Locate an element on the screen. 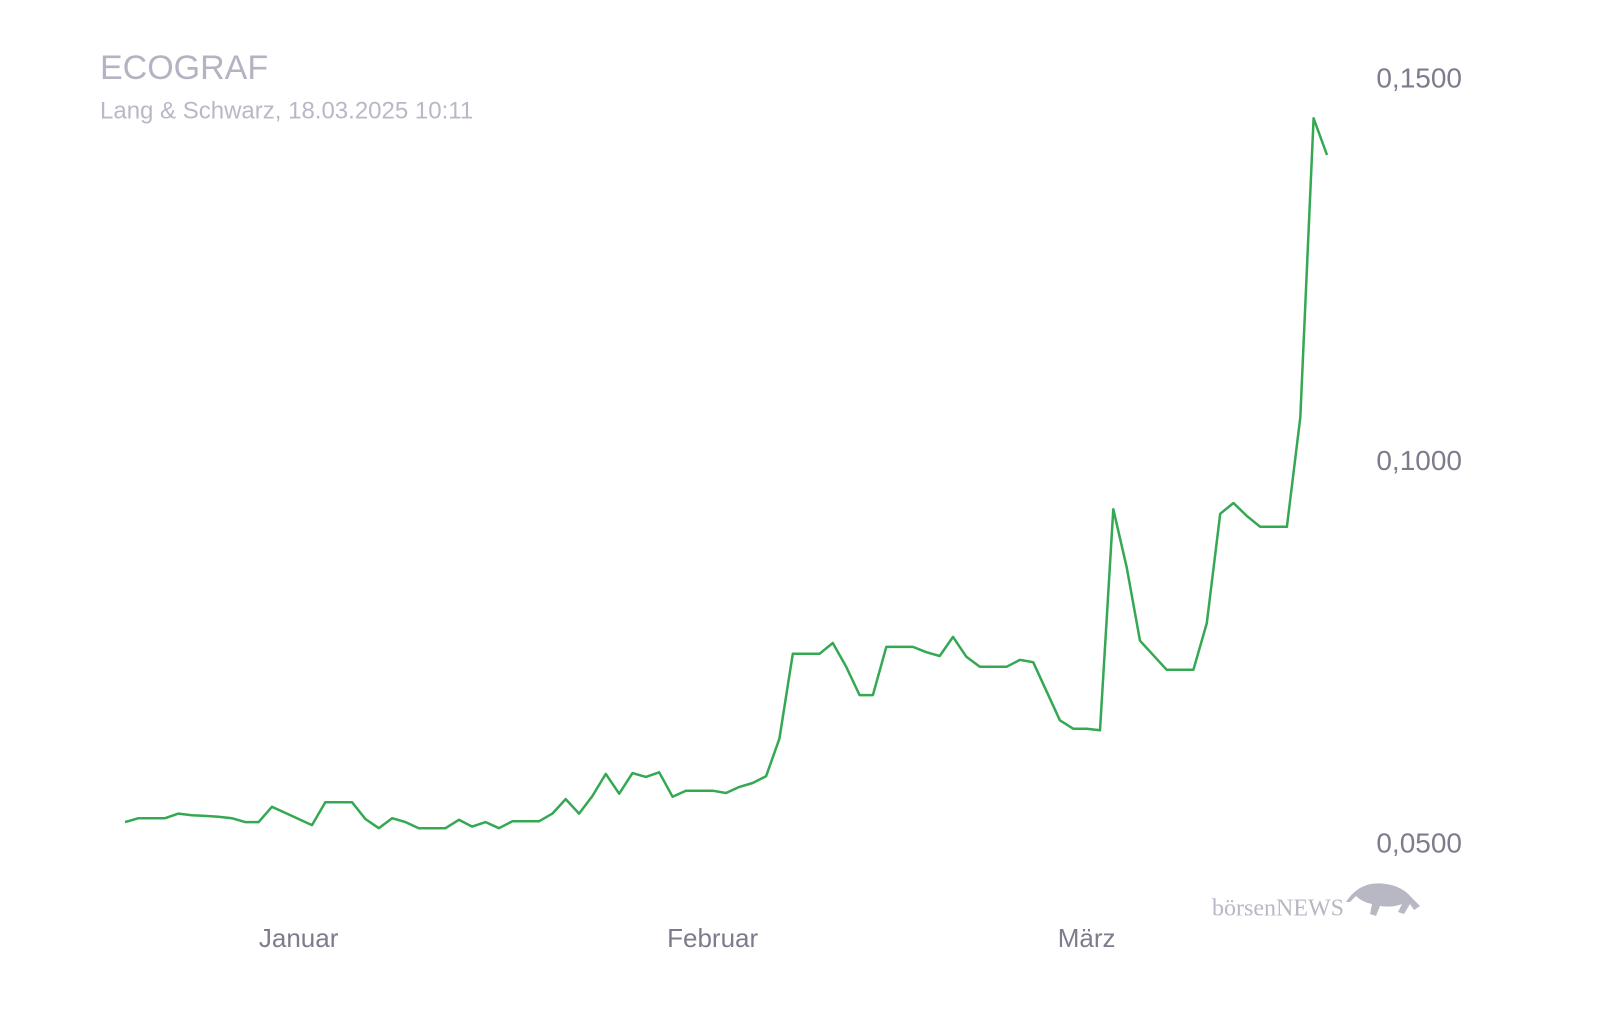  chart-title: ECOGRAF is located at coordinates (184, 68).